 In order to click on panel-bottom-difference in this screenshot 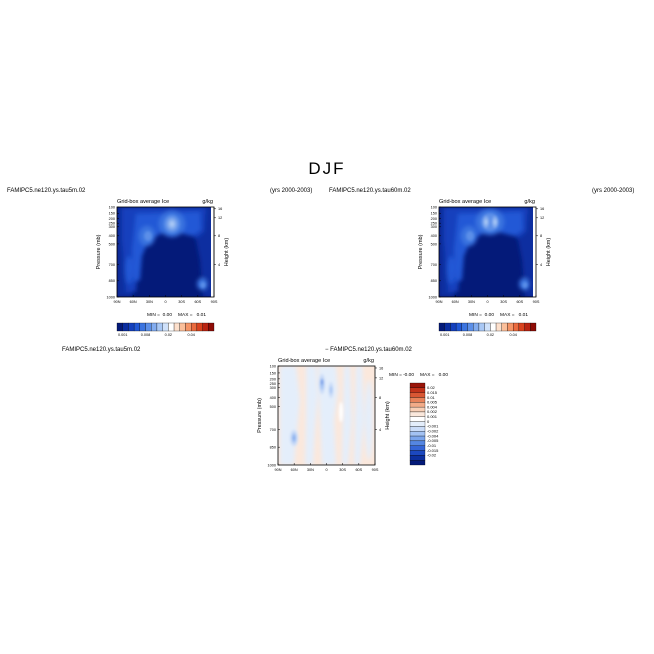, I will do `click(326, 415)`.